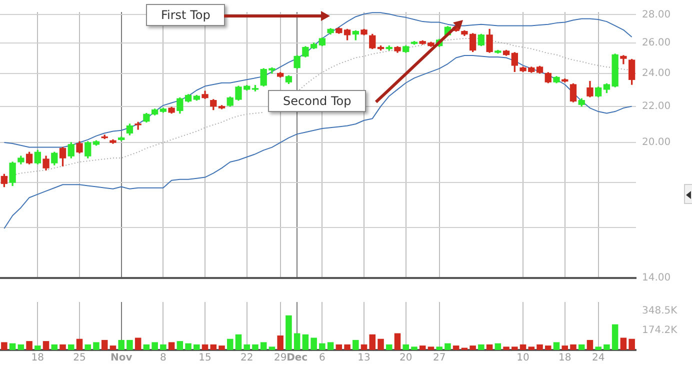 This screenshot has width=692, height=366. Describe the element at coordinates (660, 311) in the screenshot. I see `y-tick-label: 348.5K` at that location.